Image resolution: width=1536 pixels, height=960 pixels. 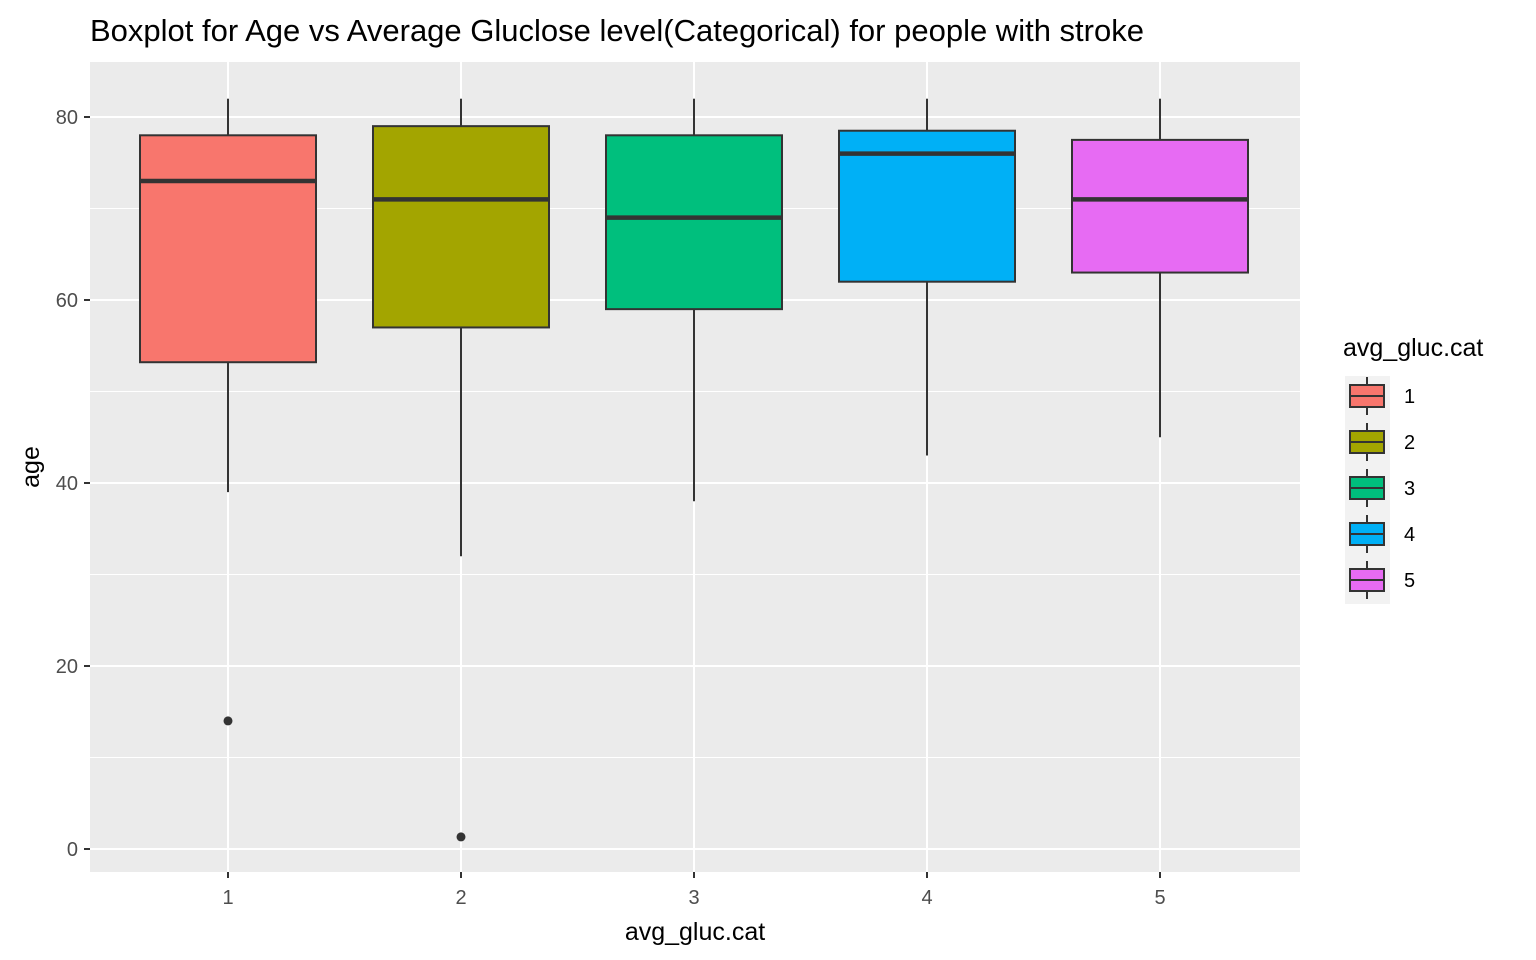 What do you see at coordinates (1409, 397) in the screenshot?
I see `legend-label: 1` at bounding box center [1409, 397].